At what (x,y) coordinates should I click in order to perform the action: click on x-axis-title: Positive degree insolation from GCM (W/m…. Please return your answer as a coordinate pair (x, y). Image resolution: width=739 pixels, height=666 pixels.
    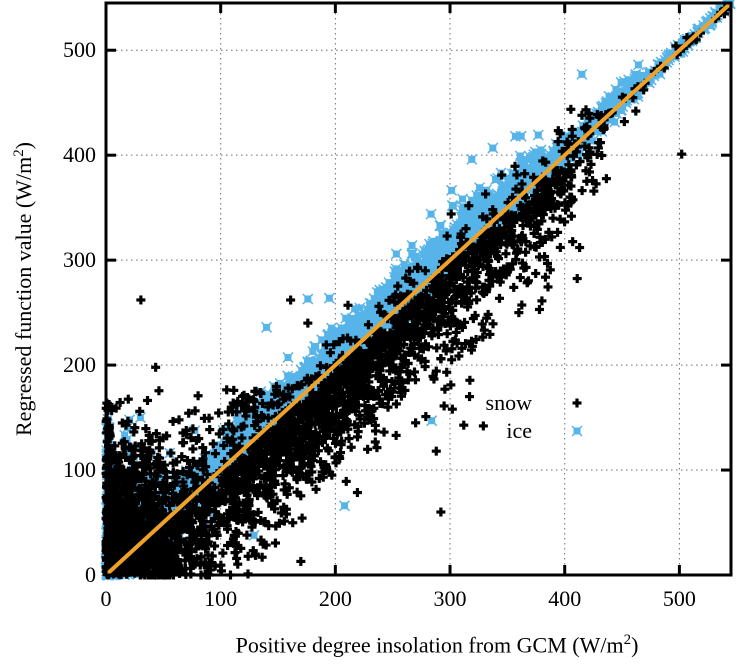
    Looking at the image, I should click on (437, 645).